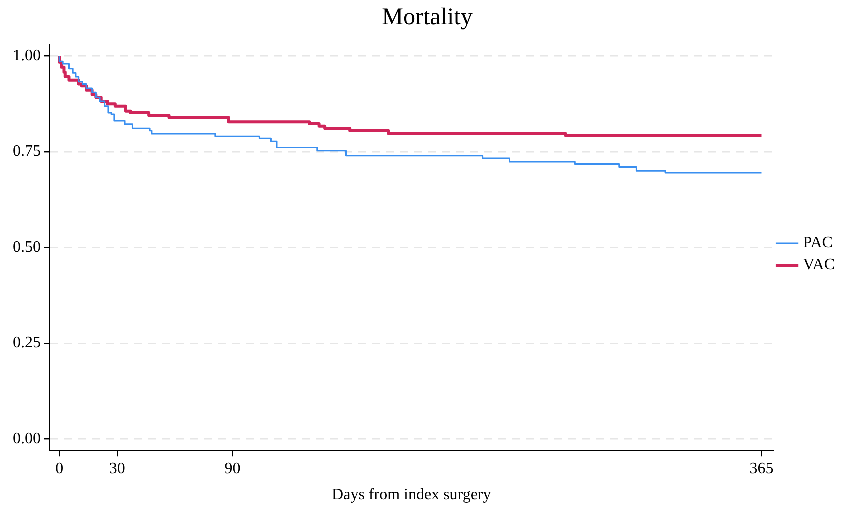 The width and height of the screenshot is (855, 515). What do you see at coordinates (762, 469) in the screenshot?
I see `x-tick-label: 365` at bounding box center [762, 469].